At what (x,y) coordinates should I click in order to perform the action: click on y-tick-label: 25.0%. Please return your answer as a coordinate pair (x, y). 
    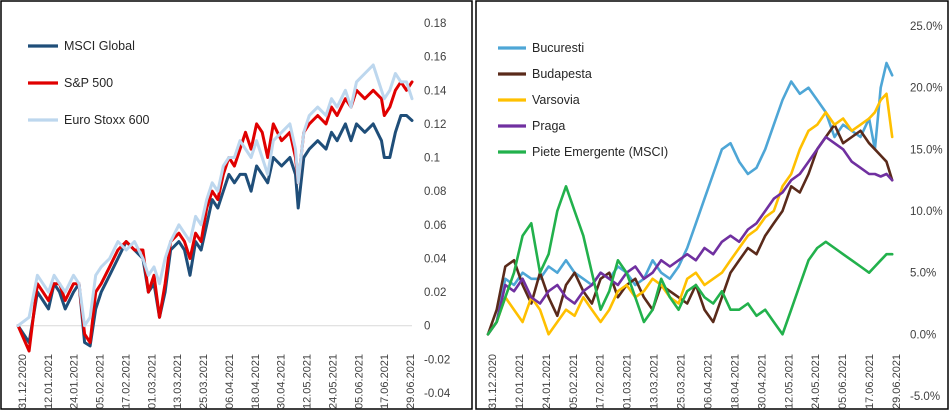
    Looking at the image, I should click on (926, 27).